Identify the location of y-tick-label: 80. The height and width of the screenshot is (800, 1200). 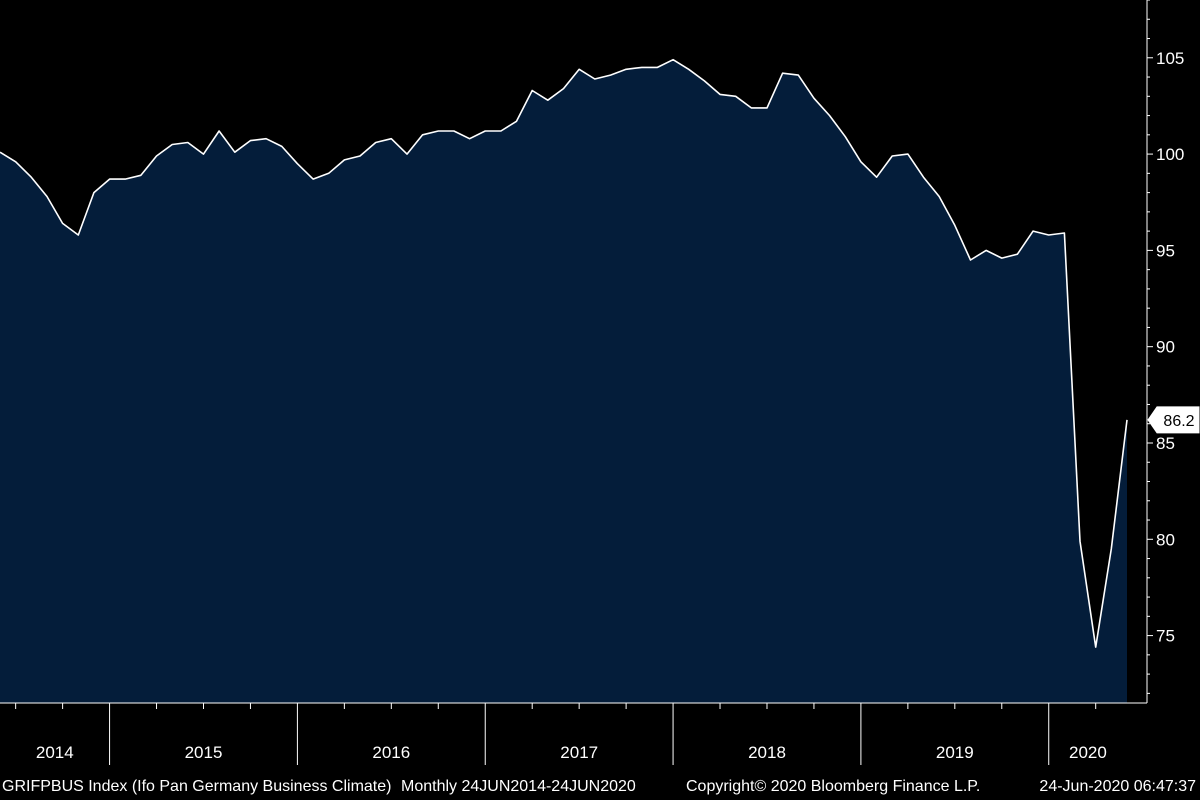
(1165, 539).